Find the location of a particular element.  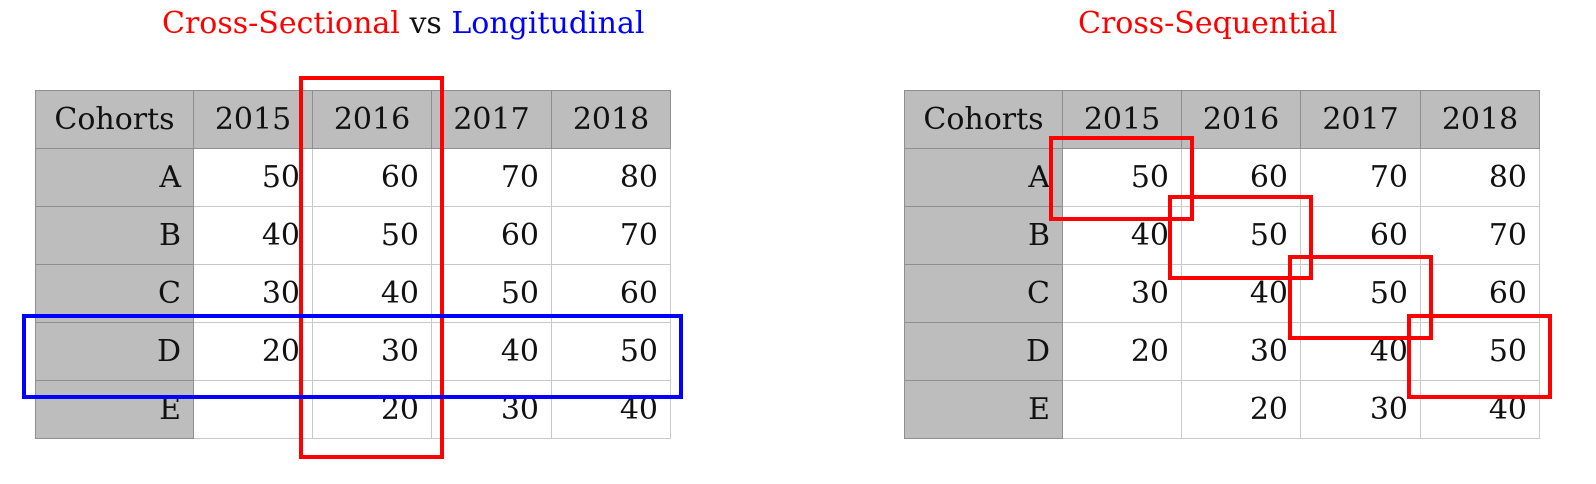

title-cross-sectional: Cross-Sectional is located at coordinates (281, 23).